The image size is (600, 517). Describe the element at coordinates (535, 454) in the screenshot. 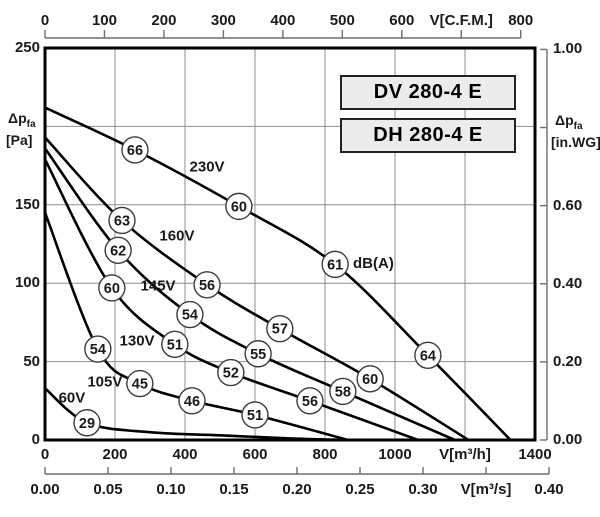

I see `m3h-tick-label: 1400` at that location.